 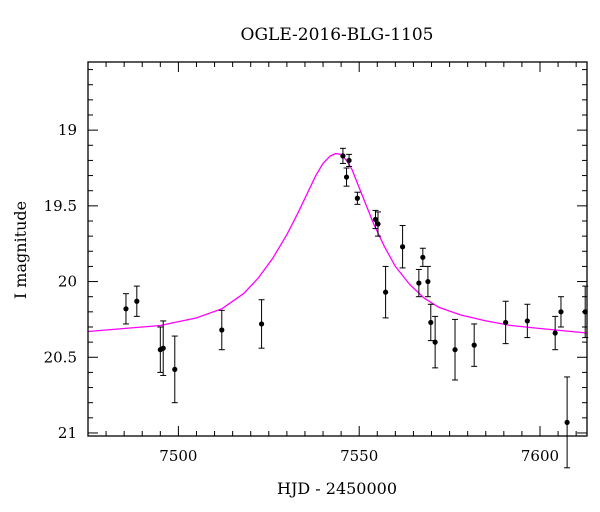 What do you see at coordinates (337, 35) in the screenshot?
I see `chart-title: OGLE-2016-BLG-1105` at bounding box center [337, 35].